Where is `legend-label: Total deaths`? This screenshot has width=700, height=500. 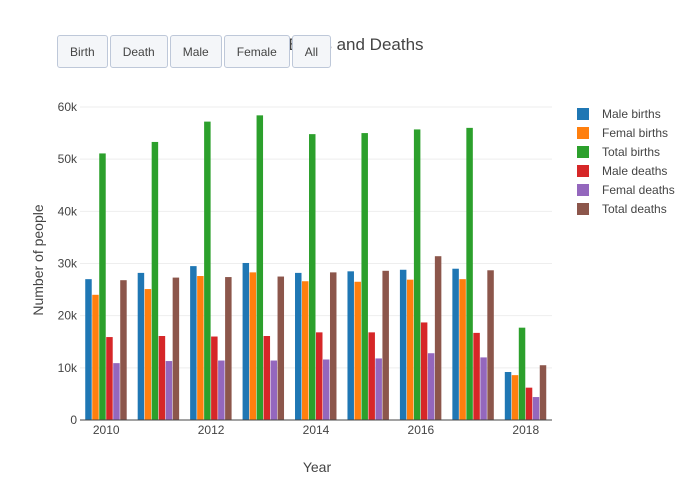 legend-label: Total deaths is located at coordinates (634, 209).